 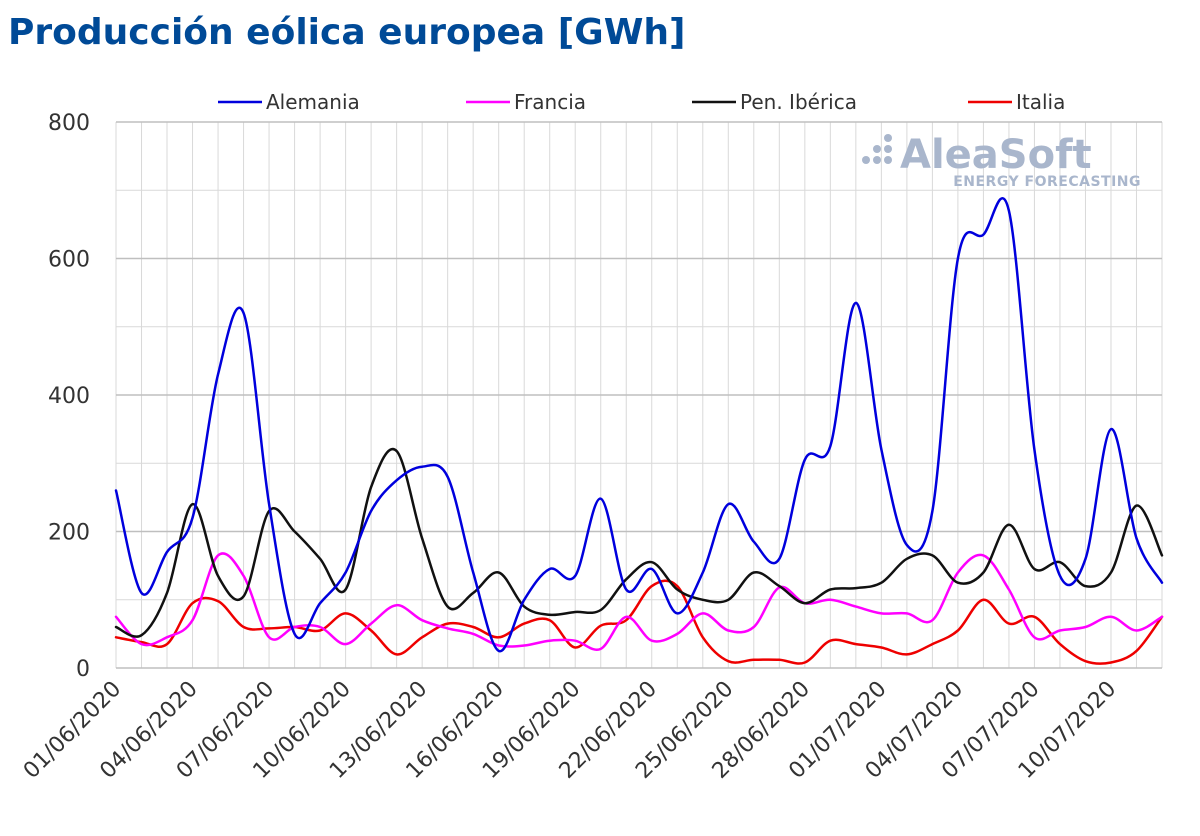 I want to click on aleasoft-logo-dots-icon, so click(x=877, y=149).